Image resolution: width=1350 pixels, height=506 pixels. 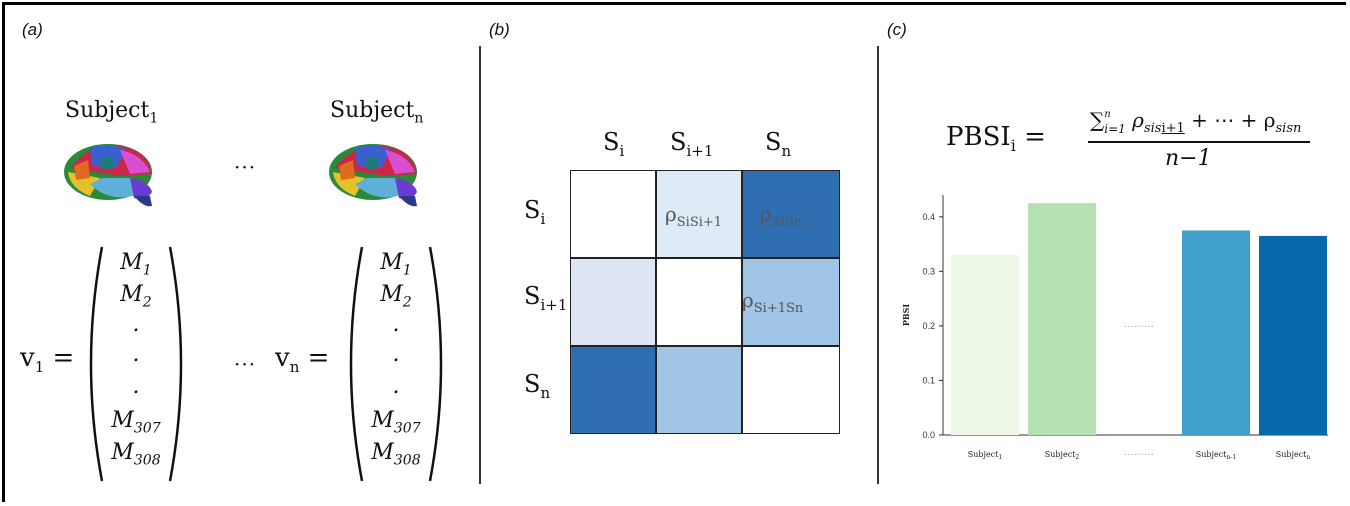 I want to click on vector-last-entry: M308, so click(x=396, y=454).